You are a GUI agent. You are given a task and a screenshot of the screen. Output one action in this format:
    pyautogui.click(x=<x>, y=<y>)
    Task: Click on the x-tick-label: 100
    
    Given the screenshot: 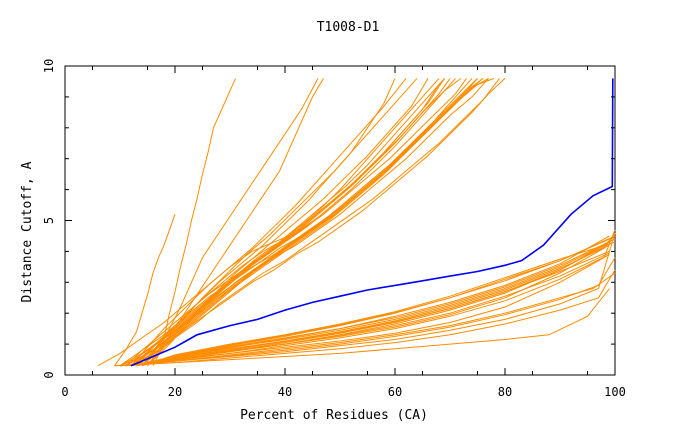 What is the action you would take?
    pyautogui.click(x=615, y=392)
    